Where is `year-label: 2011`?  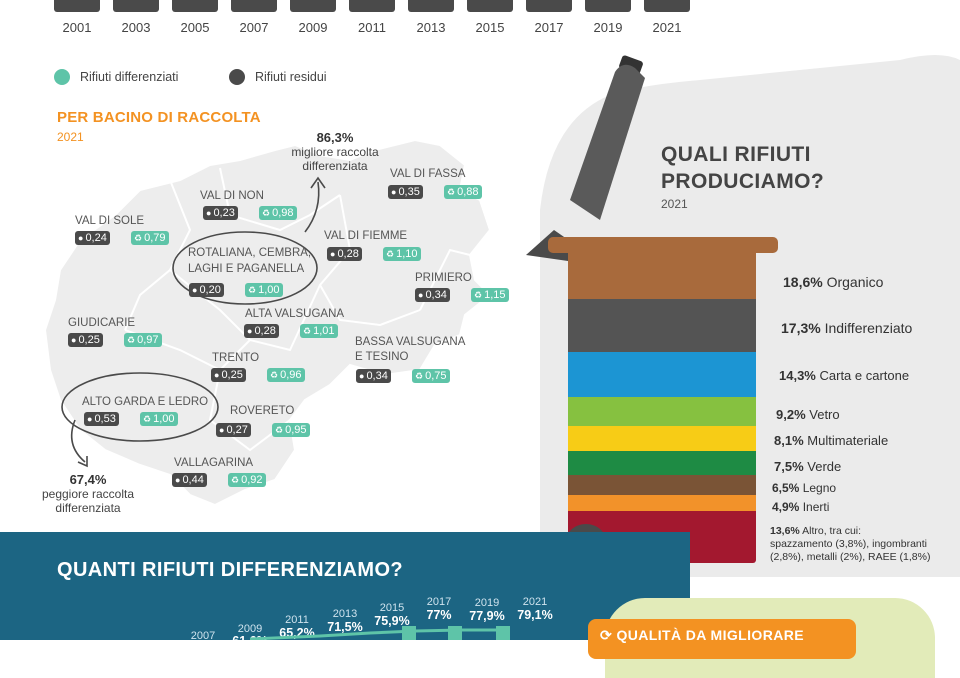 year-label: 2011 is located at coordinates (297, 620).